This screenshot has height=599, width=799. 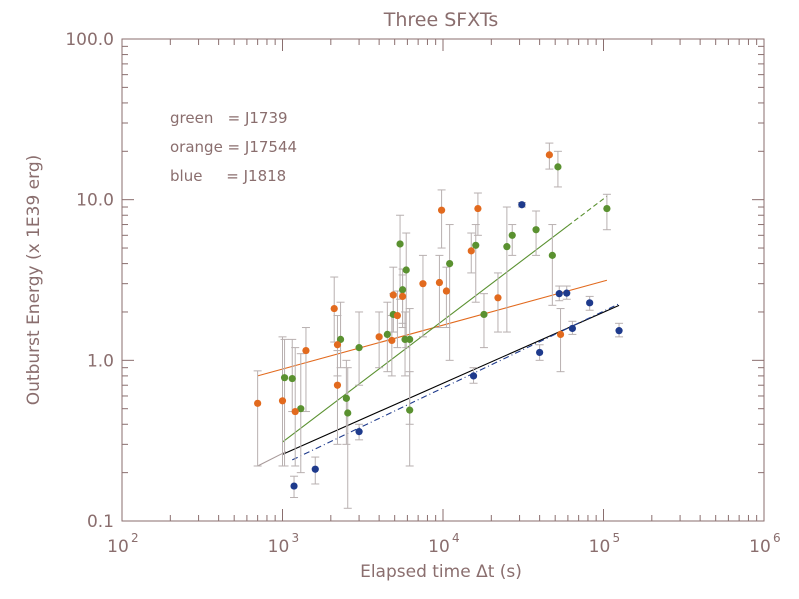 What do you see at coordinates (228, 176) in the screenshot?
I see `legend-entry-blue: blue = J1818` at bounding box center [228, 176].